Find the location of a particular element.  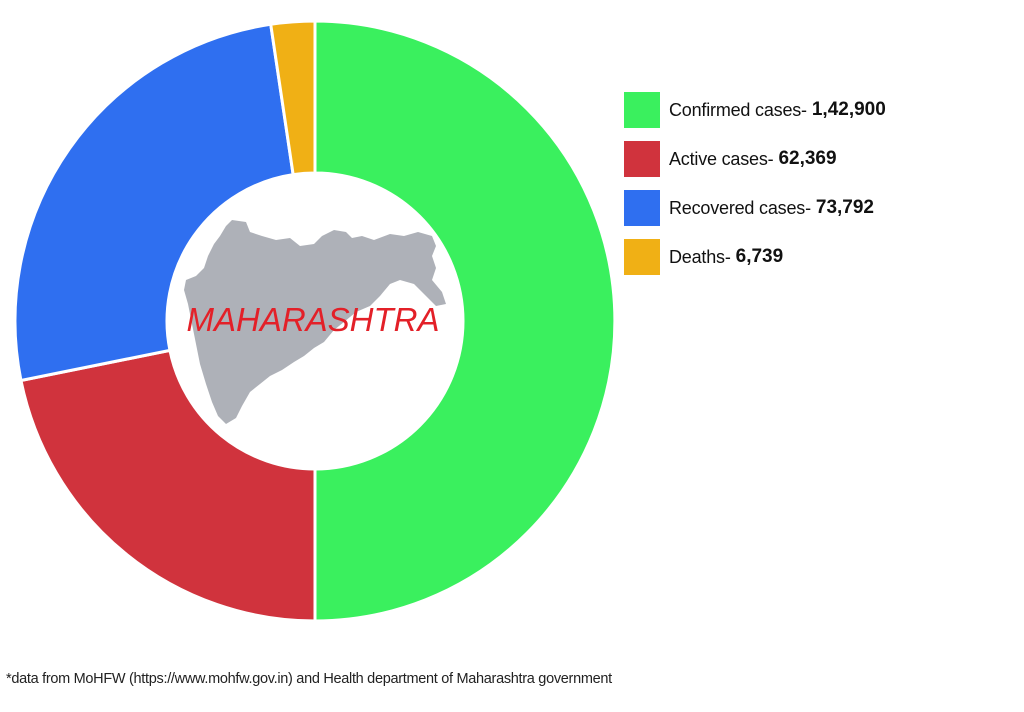

legend-swatch-recovered is located at coordinates (642, 208).